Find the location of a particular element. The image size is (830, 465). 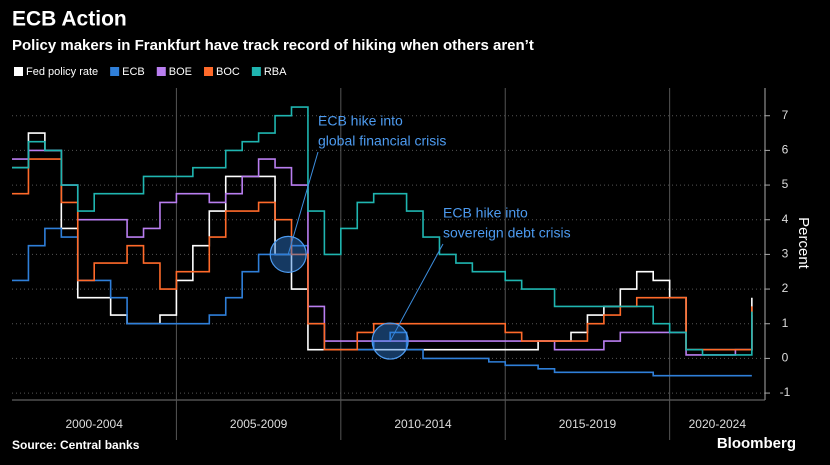

x-band-label: 2000-2004 is located at coordinates (95, 424).